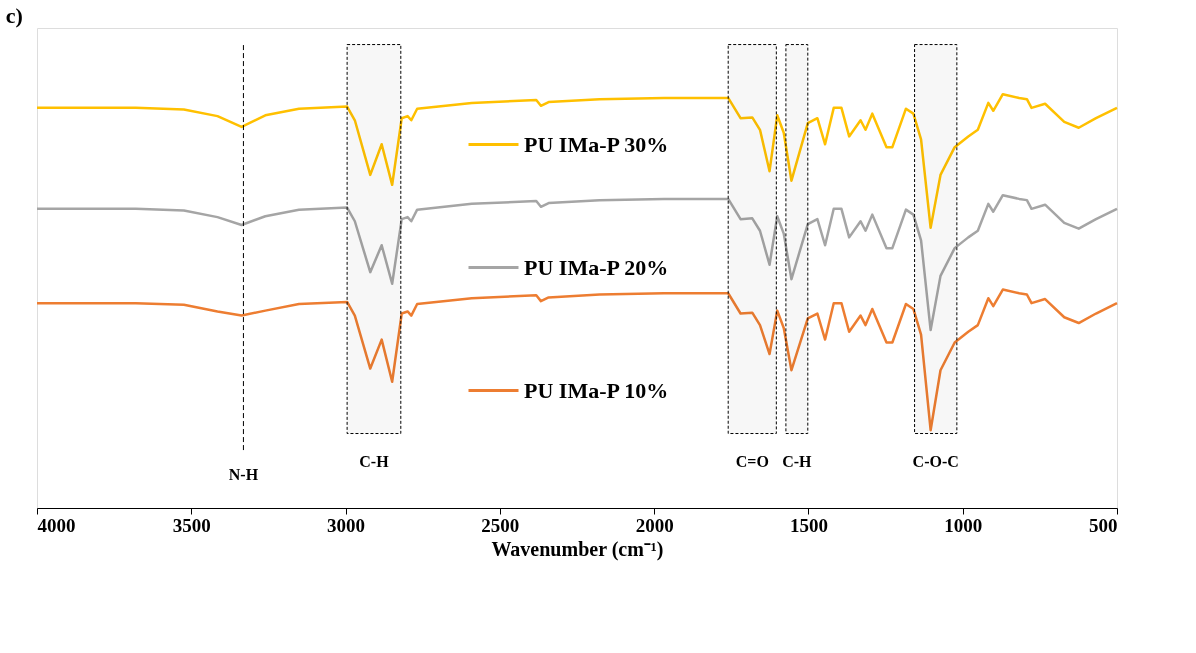  I want to click on x-tick-label: 3500, so click(191, 525).